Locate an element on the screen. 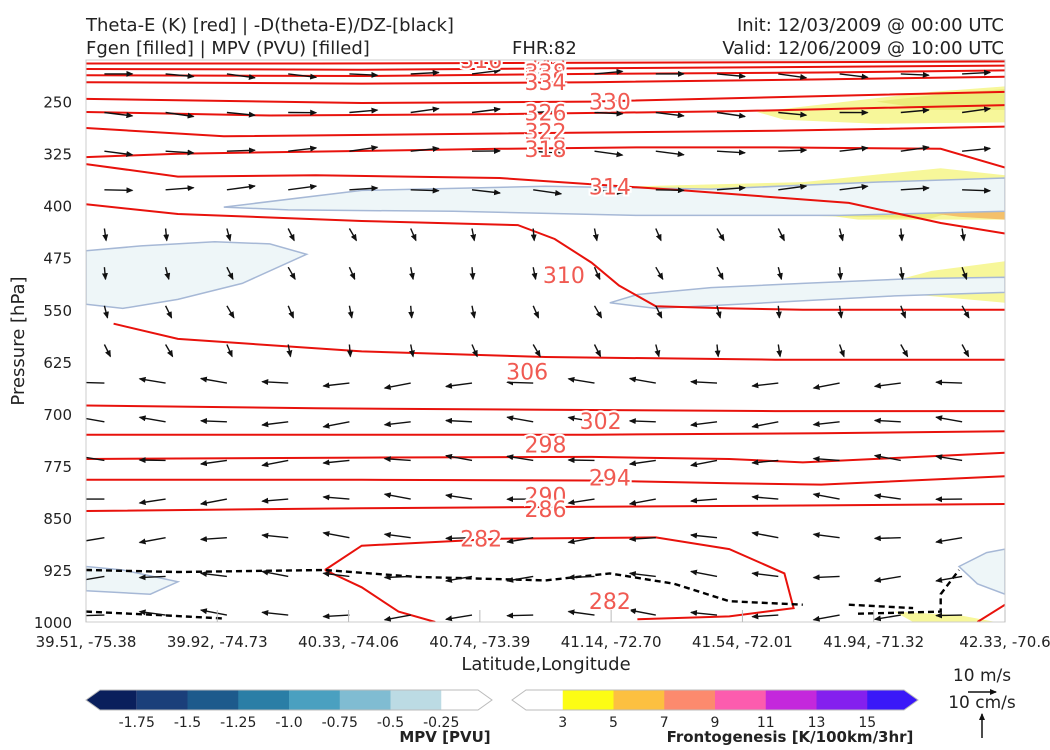  y-tick-label: 1000 is located at coordinates (53, 623).